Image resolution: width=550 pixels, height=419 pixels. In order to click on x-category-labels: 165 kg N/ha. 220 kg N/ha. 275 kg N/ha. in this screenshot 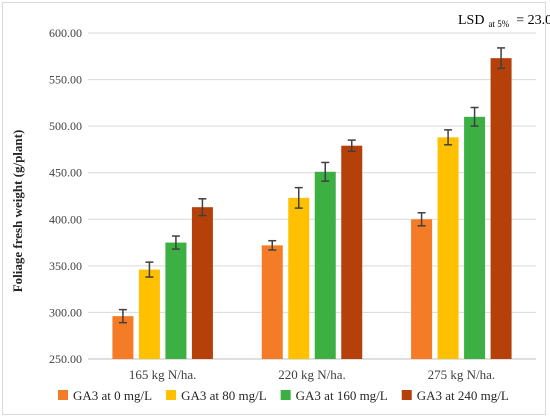, I will do `click(312, 374)`.